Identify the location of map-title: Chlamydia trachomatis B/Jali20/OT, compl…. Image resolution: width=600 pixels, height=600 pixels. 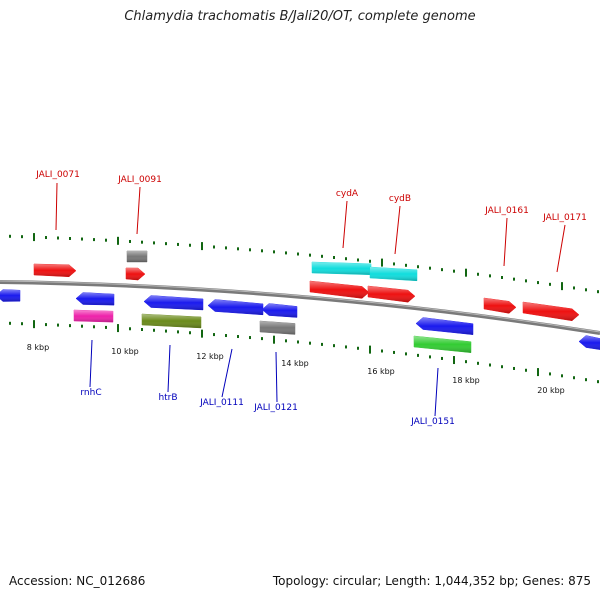
(300, 16).